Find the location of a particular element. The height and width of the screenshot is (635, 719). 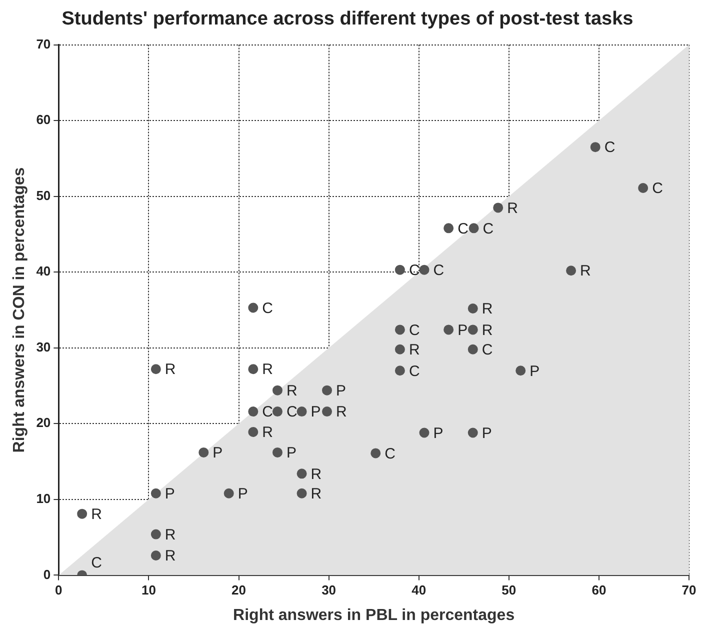

x-tick-label: 20 is located at coordinates (239, 590).